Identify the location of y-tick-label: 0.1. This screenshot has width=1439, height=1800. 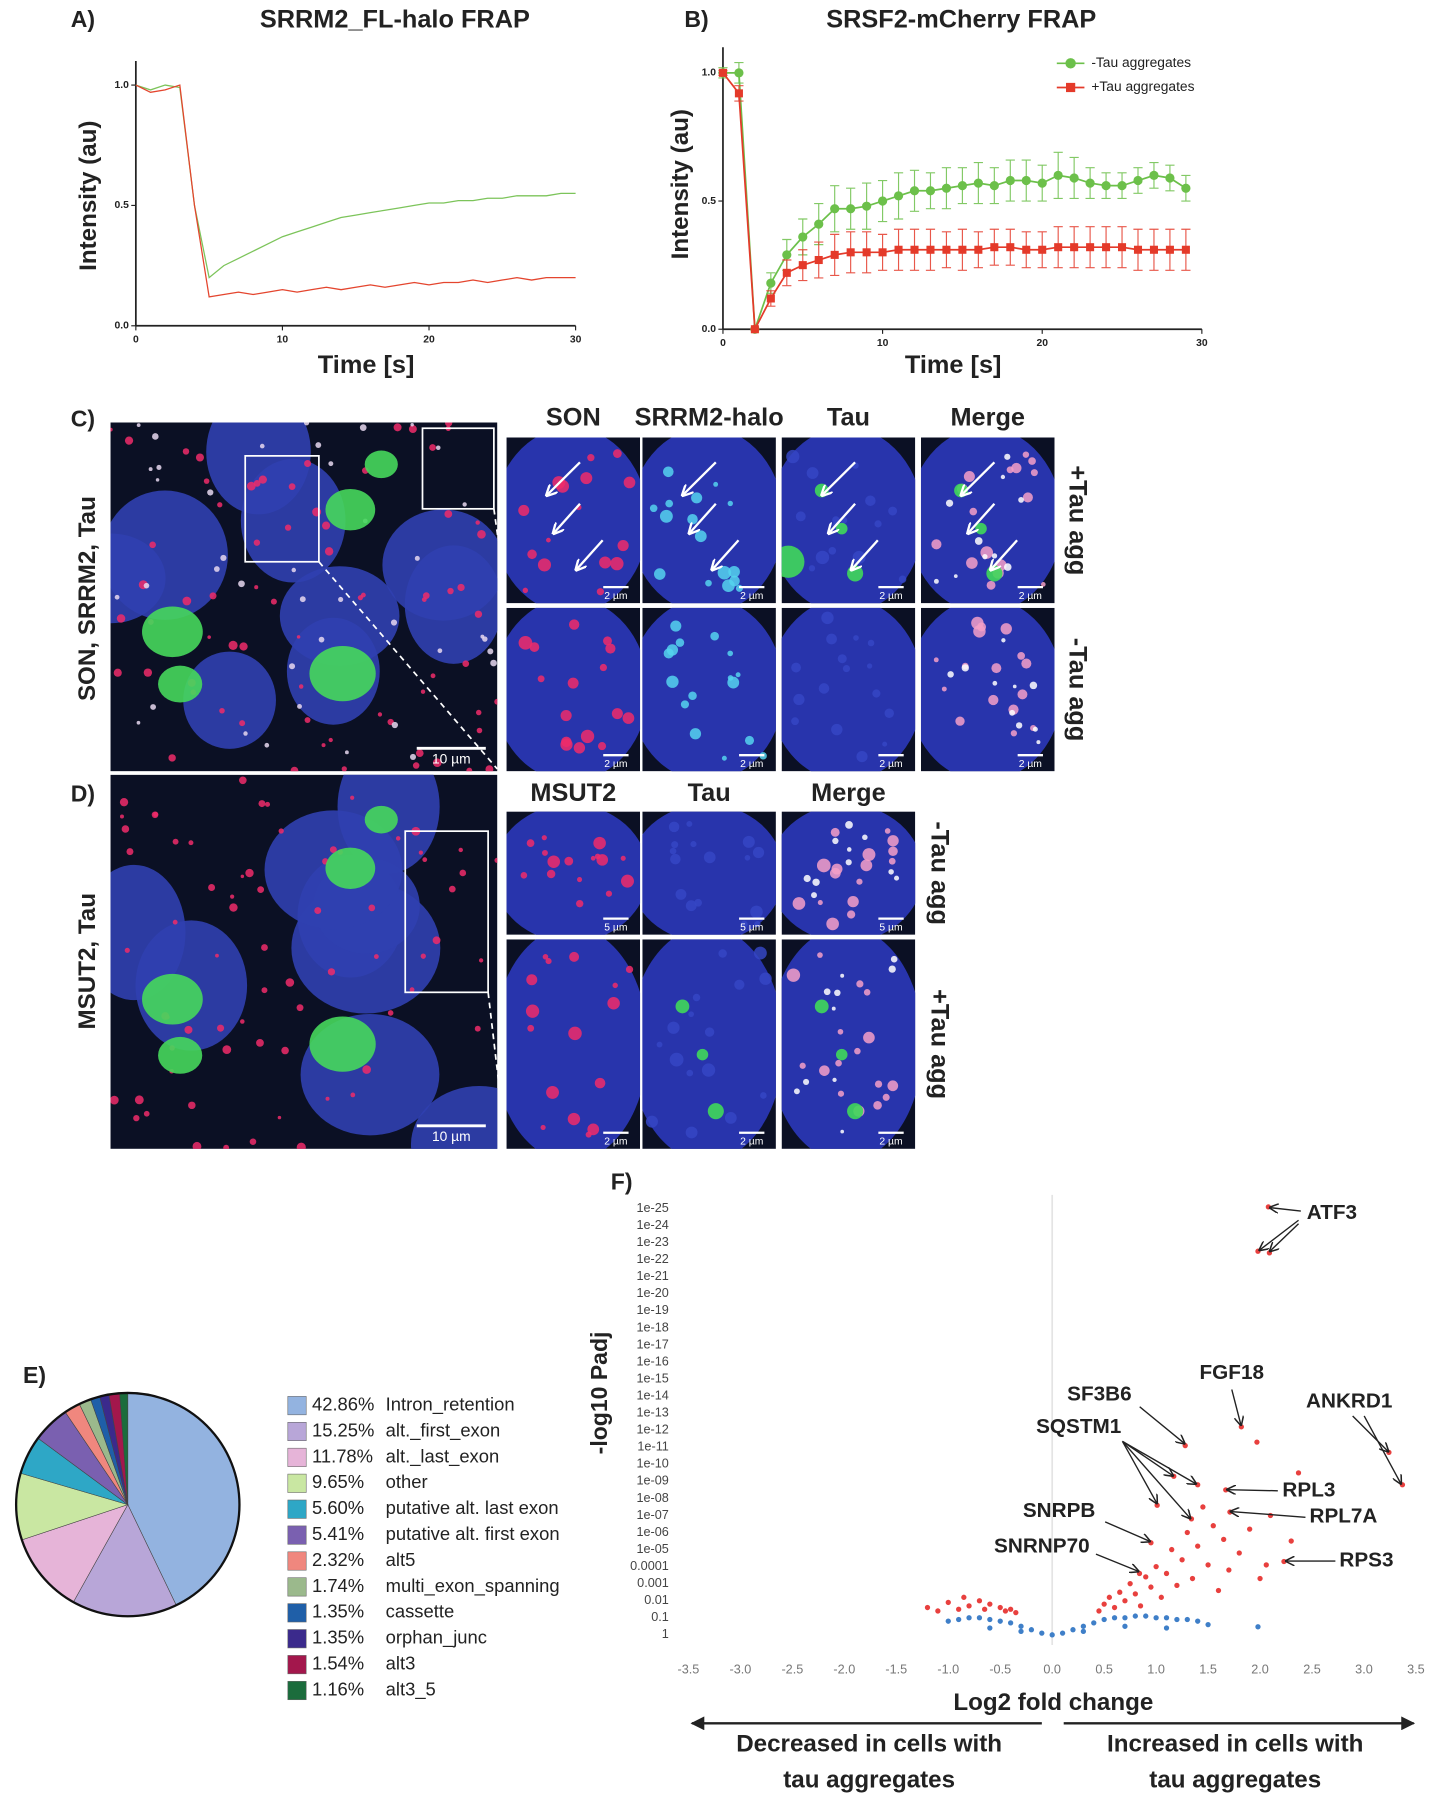
(660, 1617).